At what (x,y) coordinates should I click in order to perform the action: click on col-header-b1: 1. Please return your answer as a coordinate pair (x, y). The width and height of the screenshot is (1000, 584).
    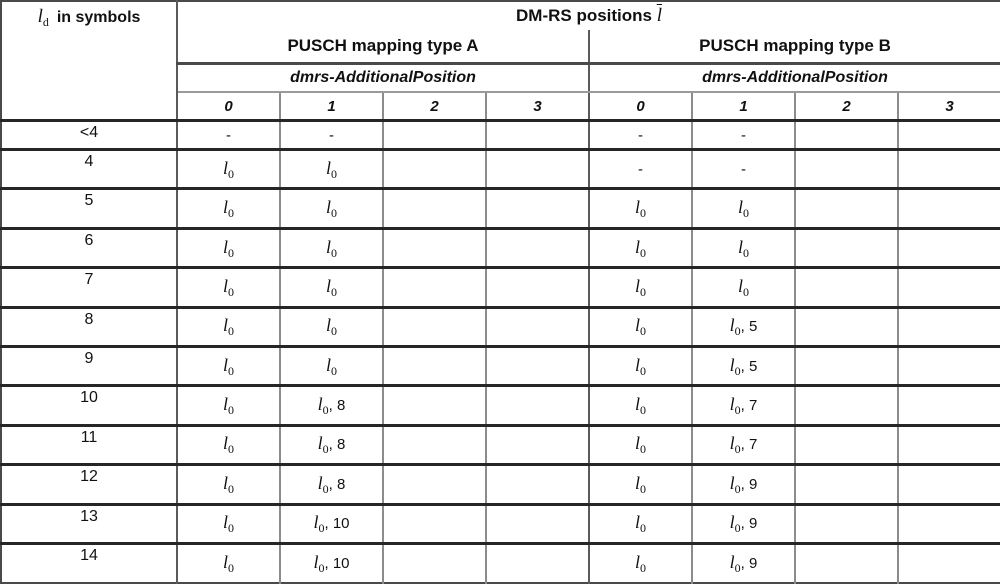
    Looking at the image, I should click on (743, 107).